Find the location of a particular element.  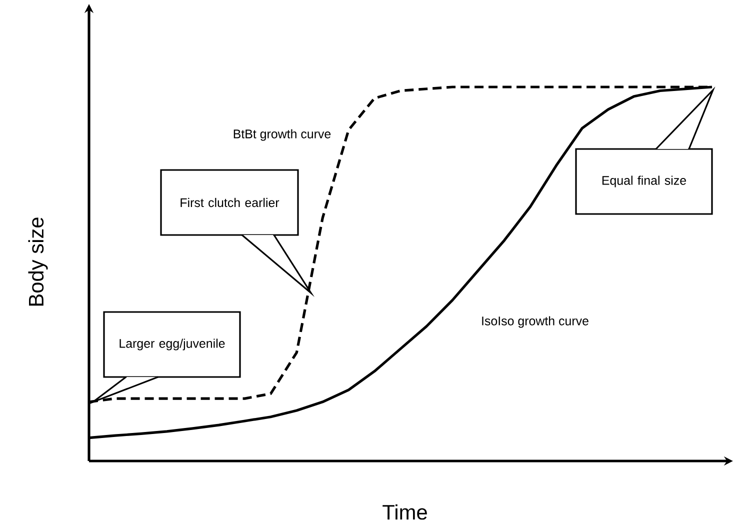

text: IsoIso growth curve is located at coordinates (535, 322).